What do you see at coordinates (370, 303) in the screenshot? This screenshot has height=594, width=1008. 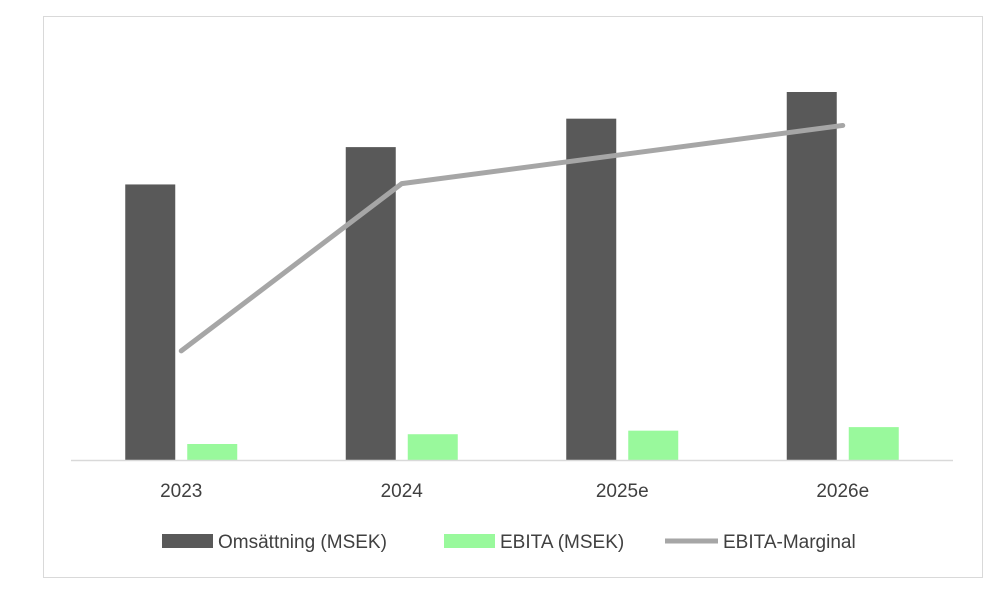 I see `bar-oms-ttning-msek-2024` at bounding box center [370, 303].